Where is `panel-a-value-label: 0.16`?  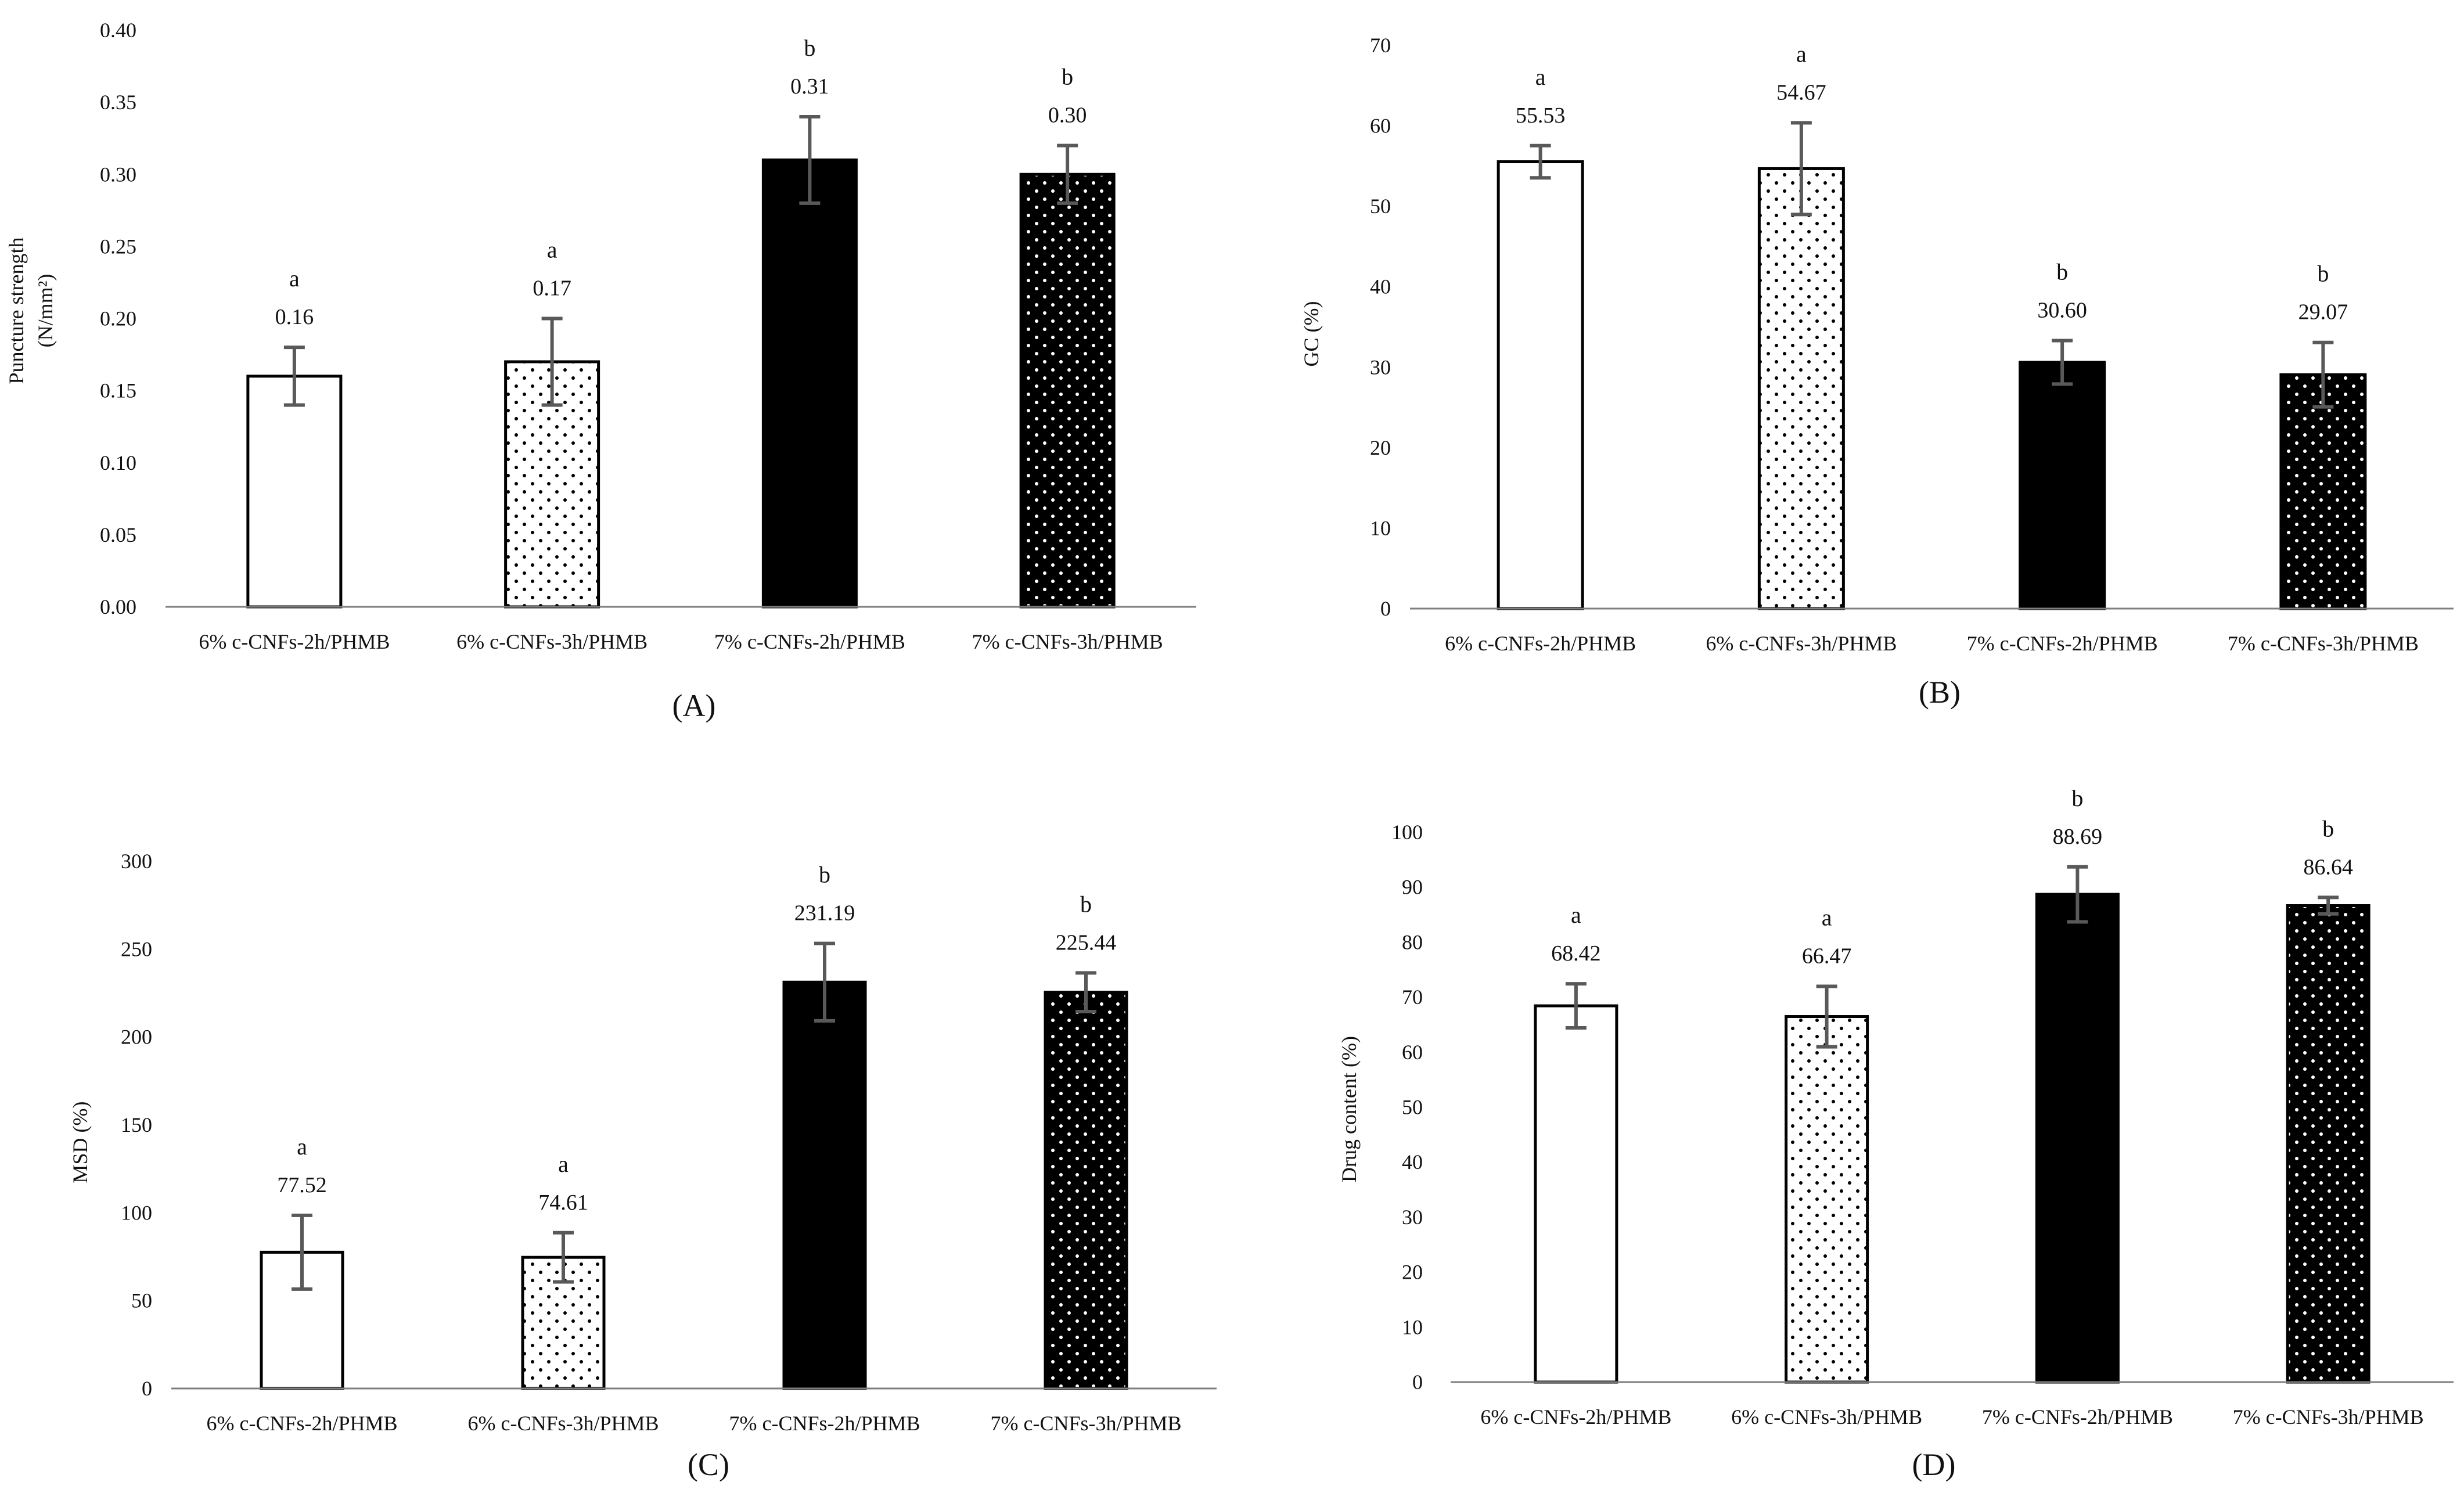 panel-a-value-label: 0.16 is located at coordinates (294, 317).